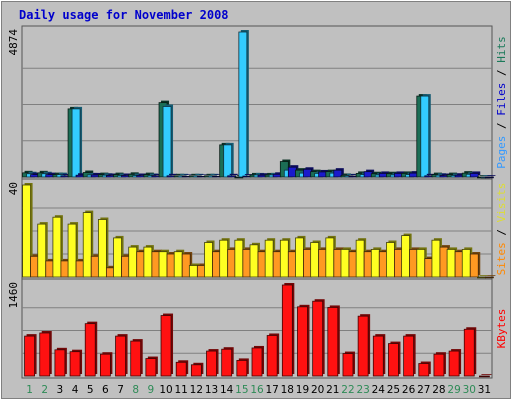 The image size is (512, 400). I want to click on x-tick-label-day-12: 12, so click(196, 390).